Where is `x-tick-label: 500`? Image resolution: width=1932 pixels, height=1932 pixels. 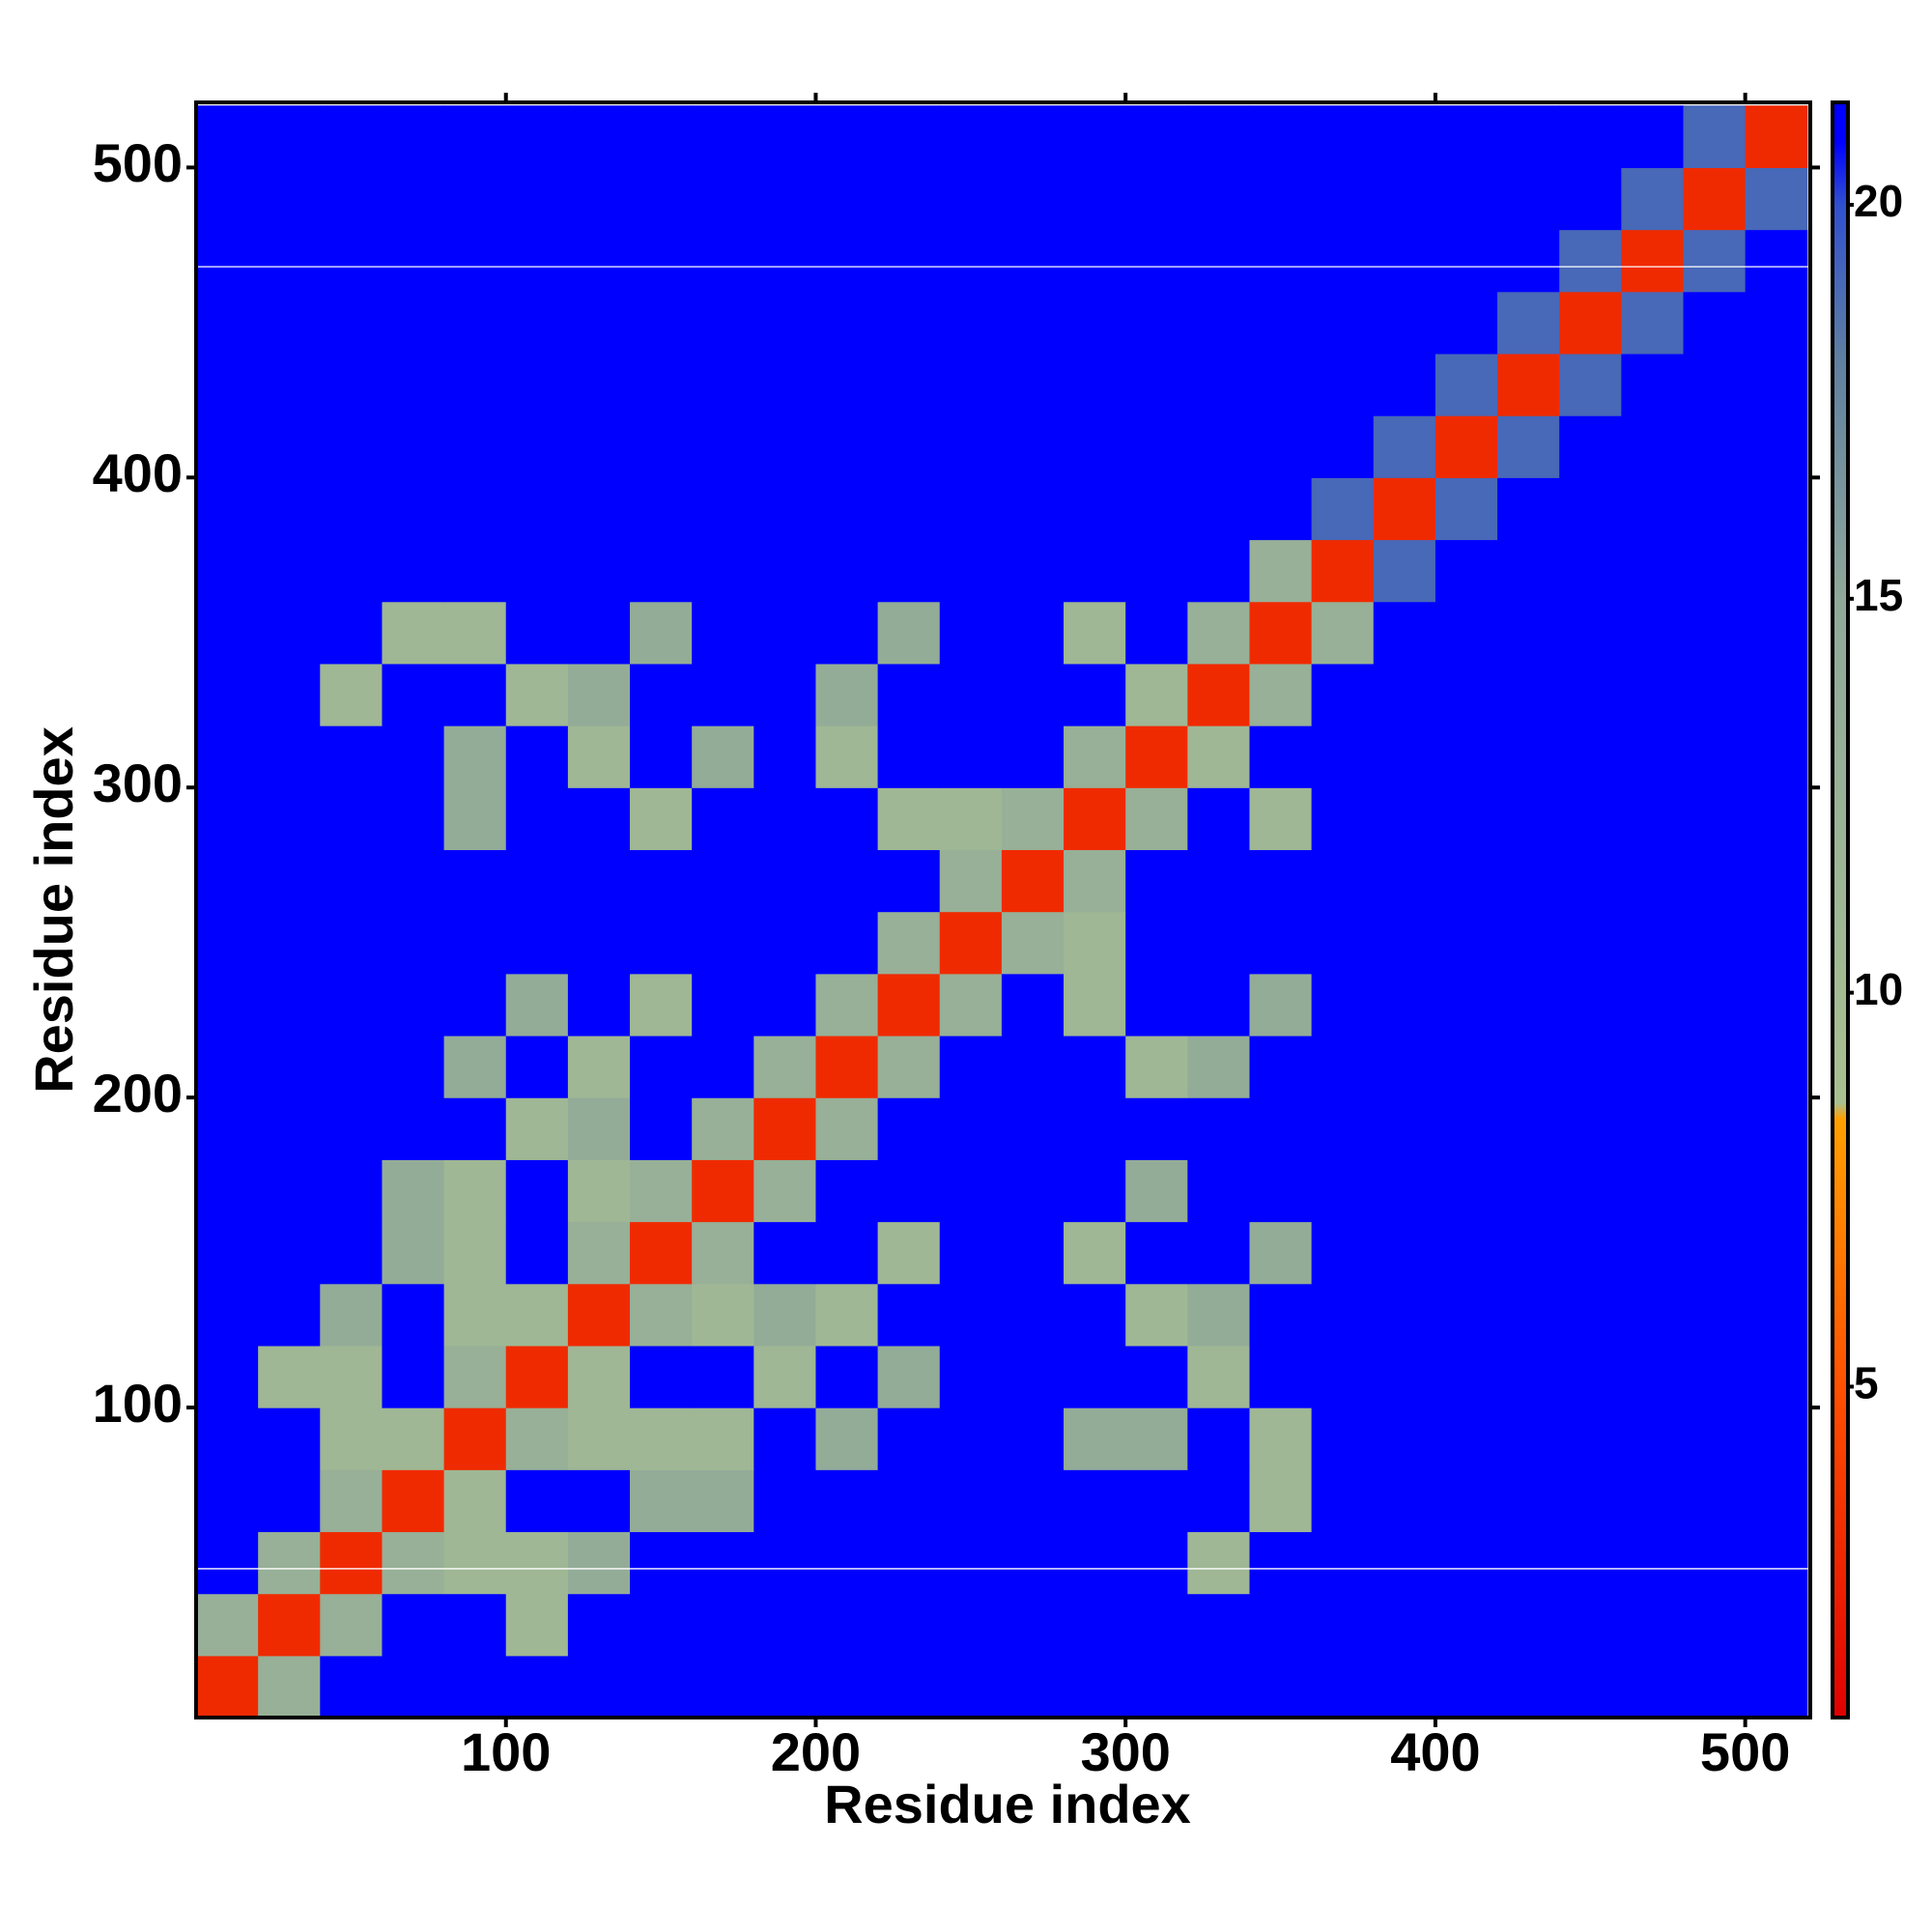
x-tick-label: 500 is located at coordinates (1745, 1751).